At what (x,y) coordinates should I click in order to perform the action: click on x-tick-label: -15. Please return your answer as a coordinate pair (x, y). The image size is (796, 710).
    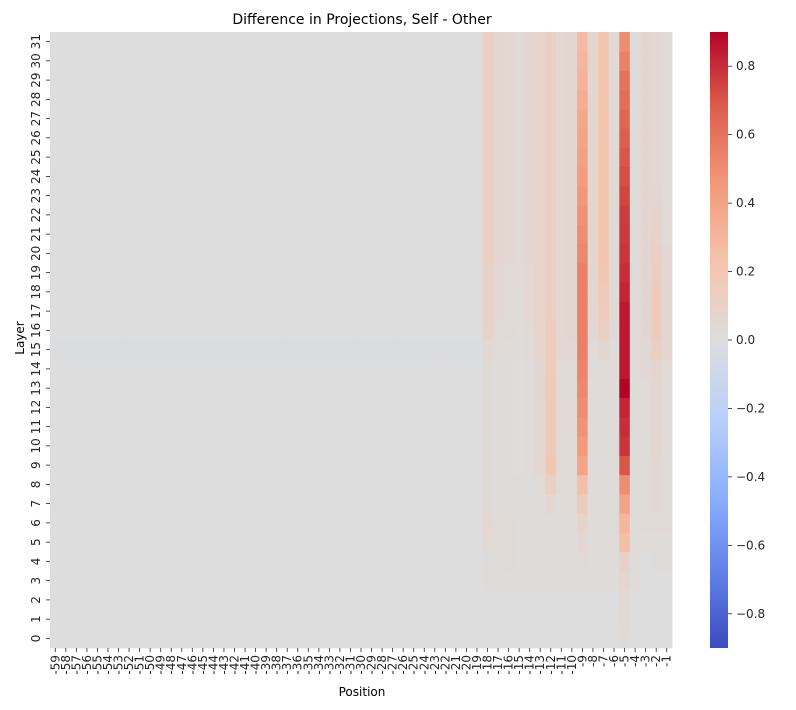
    Looking at the image, I should click on (519, 665).